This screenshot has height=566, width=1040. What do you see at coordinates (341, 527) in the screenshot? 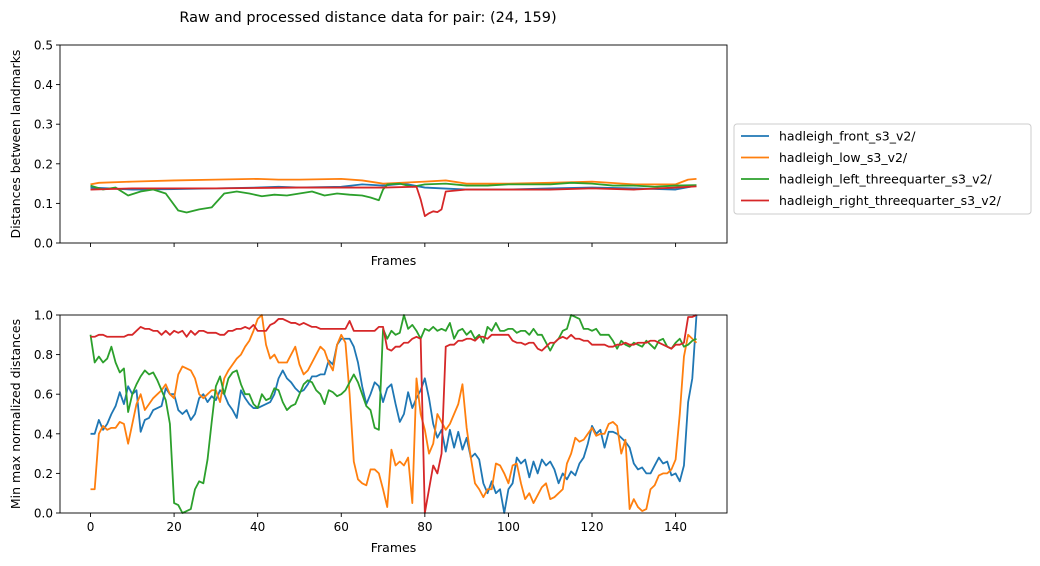
I see `x-tick-label: 60` at bounding box center [341, 527].